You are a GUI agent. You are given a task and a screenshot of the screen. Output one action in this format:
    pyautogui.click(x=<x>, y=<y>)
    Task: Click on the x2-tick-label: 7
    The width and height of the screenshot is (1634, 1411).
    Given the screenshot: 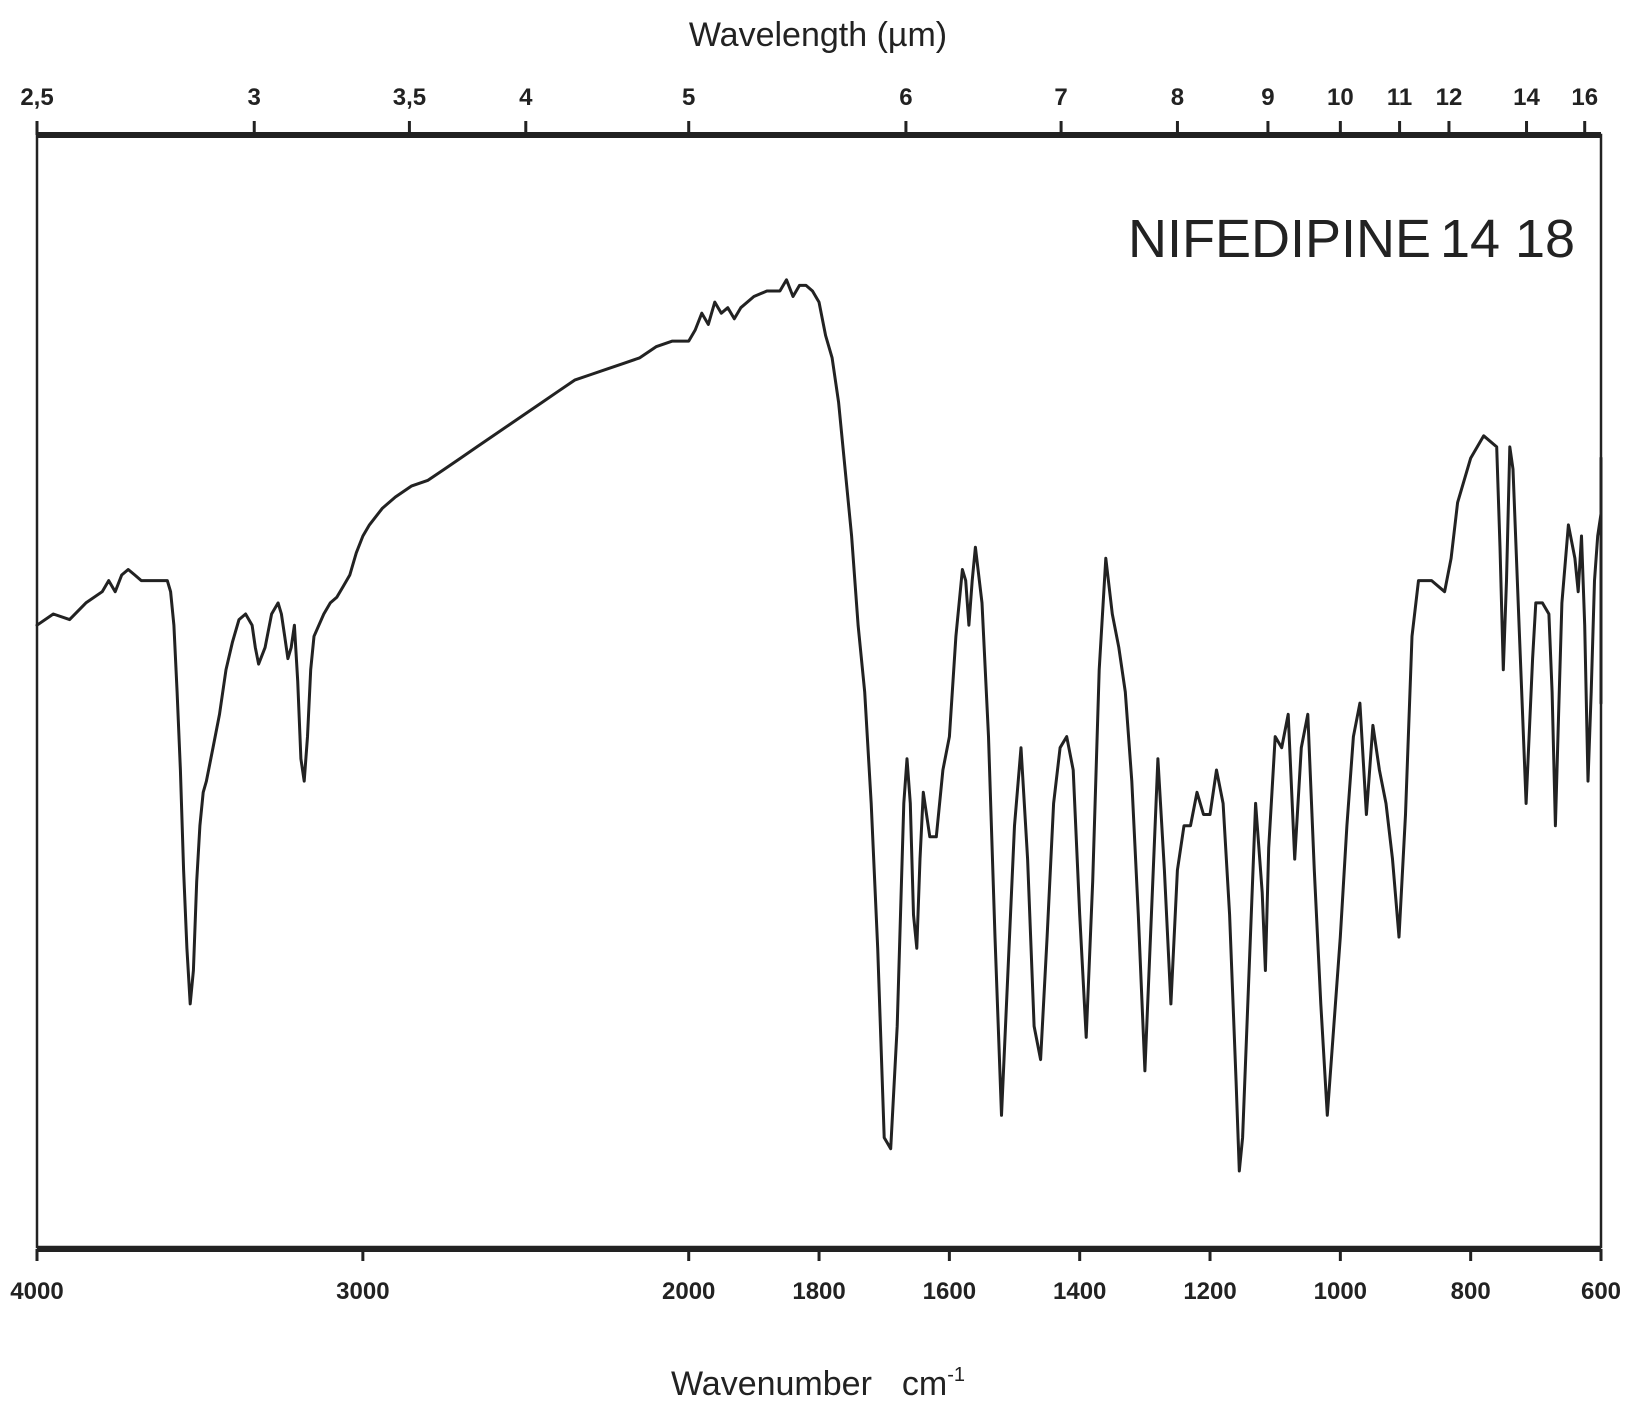 What is the action you would take?
    pyautogui.click(x=1060, y=97)
    